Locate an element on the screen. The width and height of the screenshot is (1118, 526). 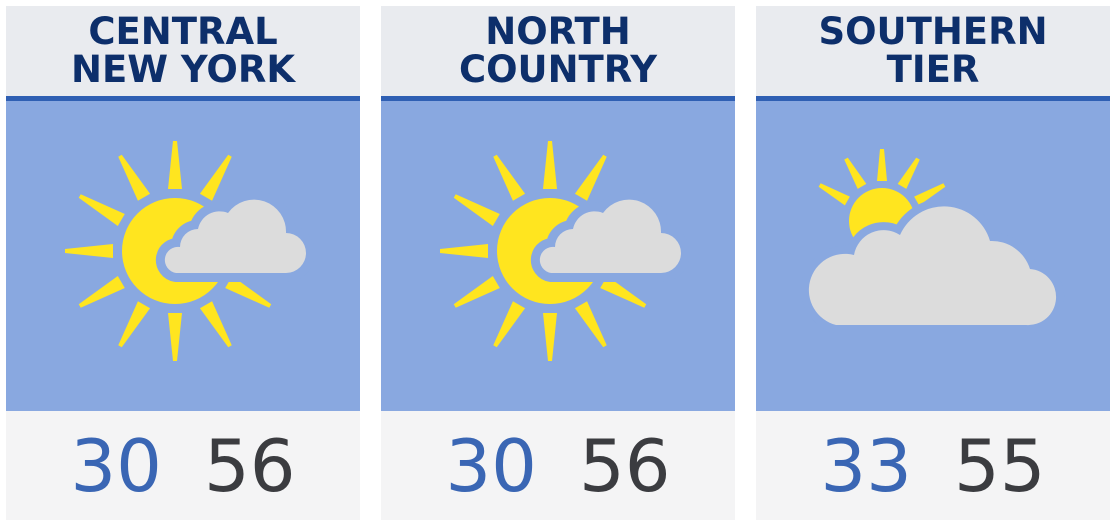
title-line: CENTRAL is located at coordinates (183, 31).